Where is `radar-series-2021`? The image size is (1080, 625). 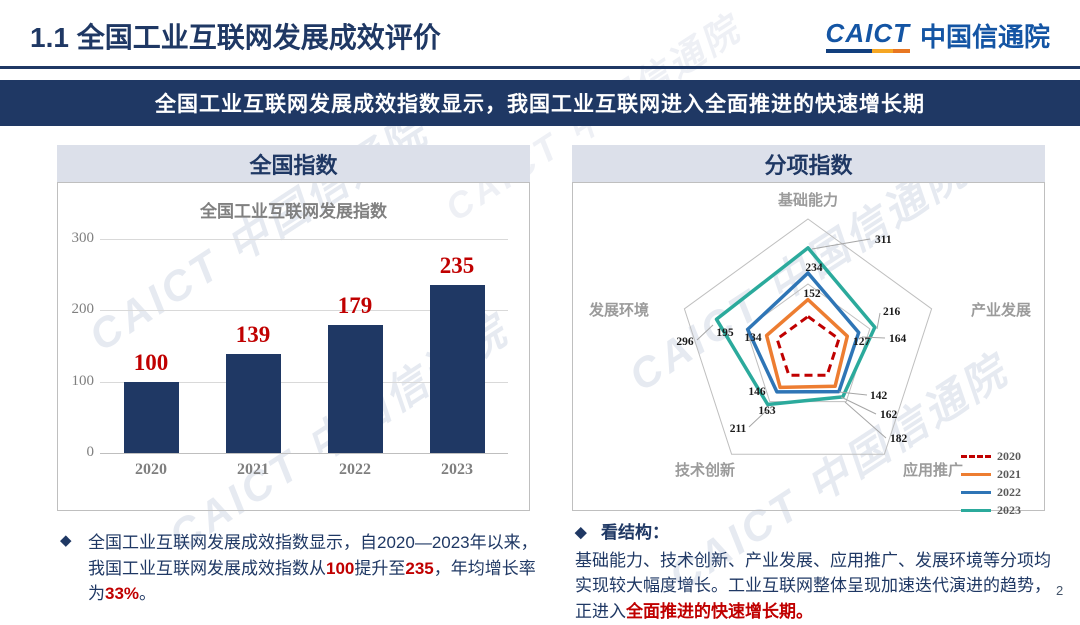 radar-series-2021 is located at coordinates (807, 343).